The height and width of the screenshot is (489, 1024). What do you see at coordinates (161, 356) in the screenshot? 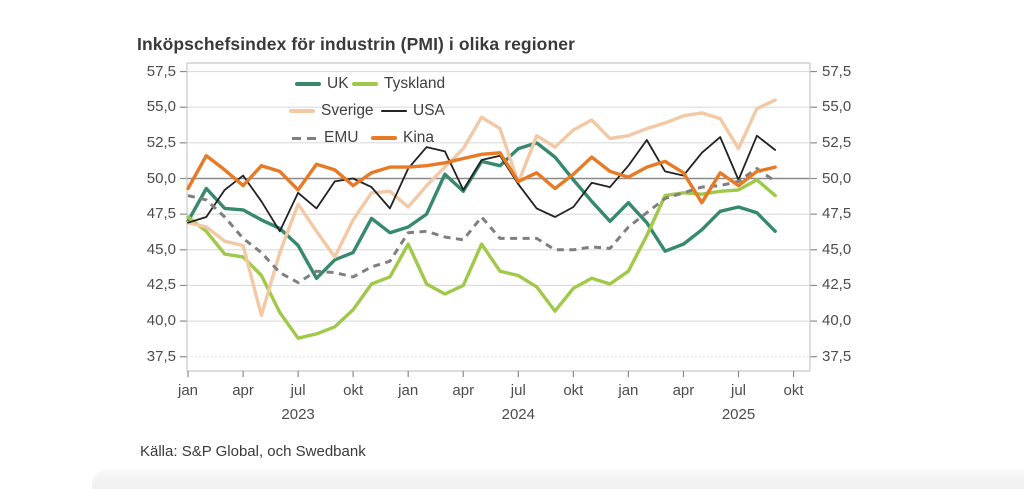
I see `y-tick-label-left: 37,5` at bounding box center [161, 356].